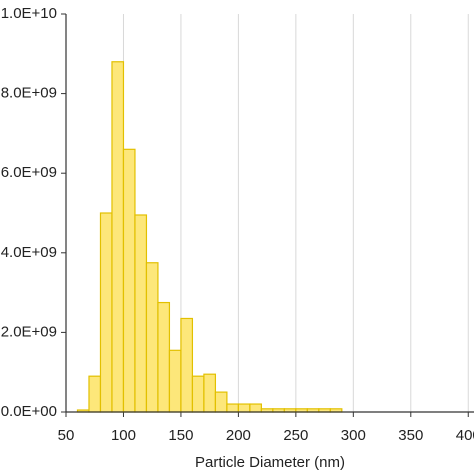  Describe the element at coordinates (29, 411) in the screenshot. I see `y-tick-label: 0.0E+00` at that location.